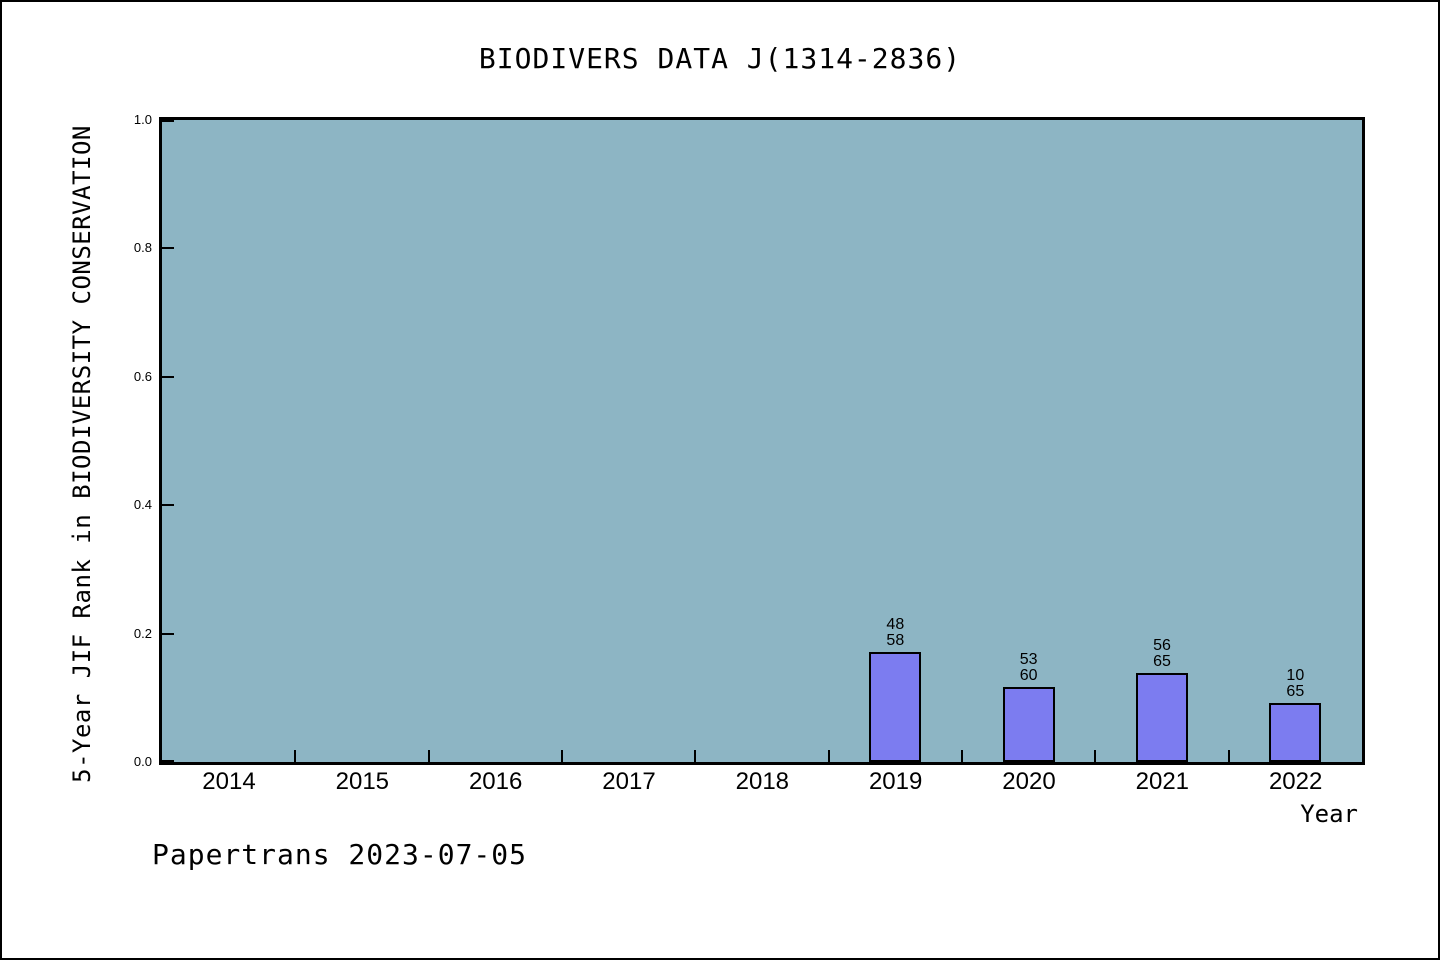 This screenshot has height=960, width=1440. I want to click on y-tick-label: 0.8, so click(142, 248).